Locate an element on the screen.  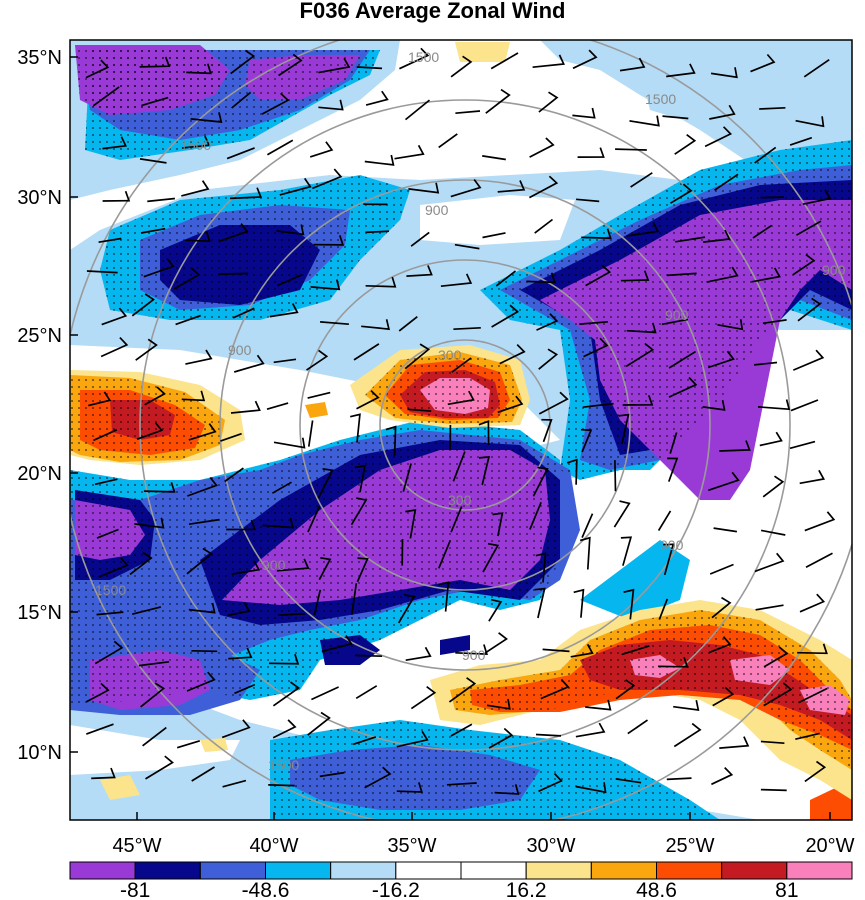
lon-tick-35w: 35°W is located at coordinates (411, 846).